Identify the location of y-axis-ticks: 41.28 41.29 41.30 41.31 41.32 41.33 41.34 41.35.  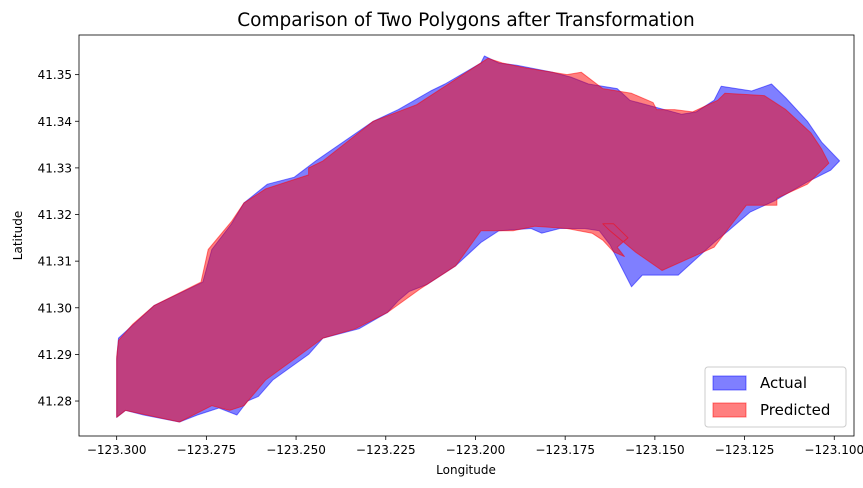
(58, 238).